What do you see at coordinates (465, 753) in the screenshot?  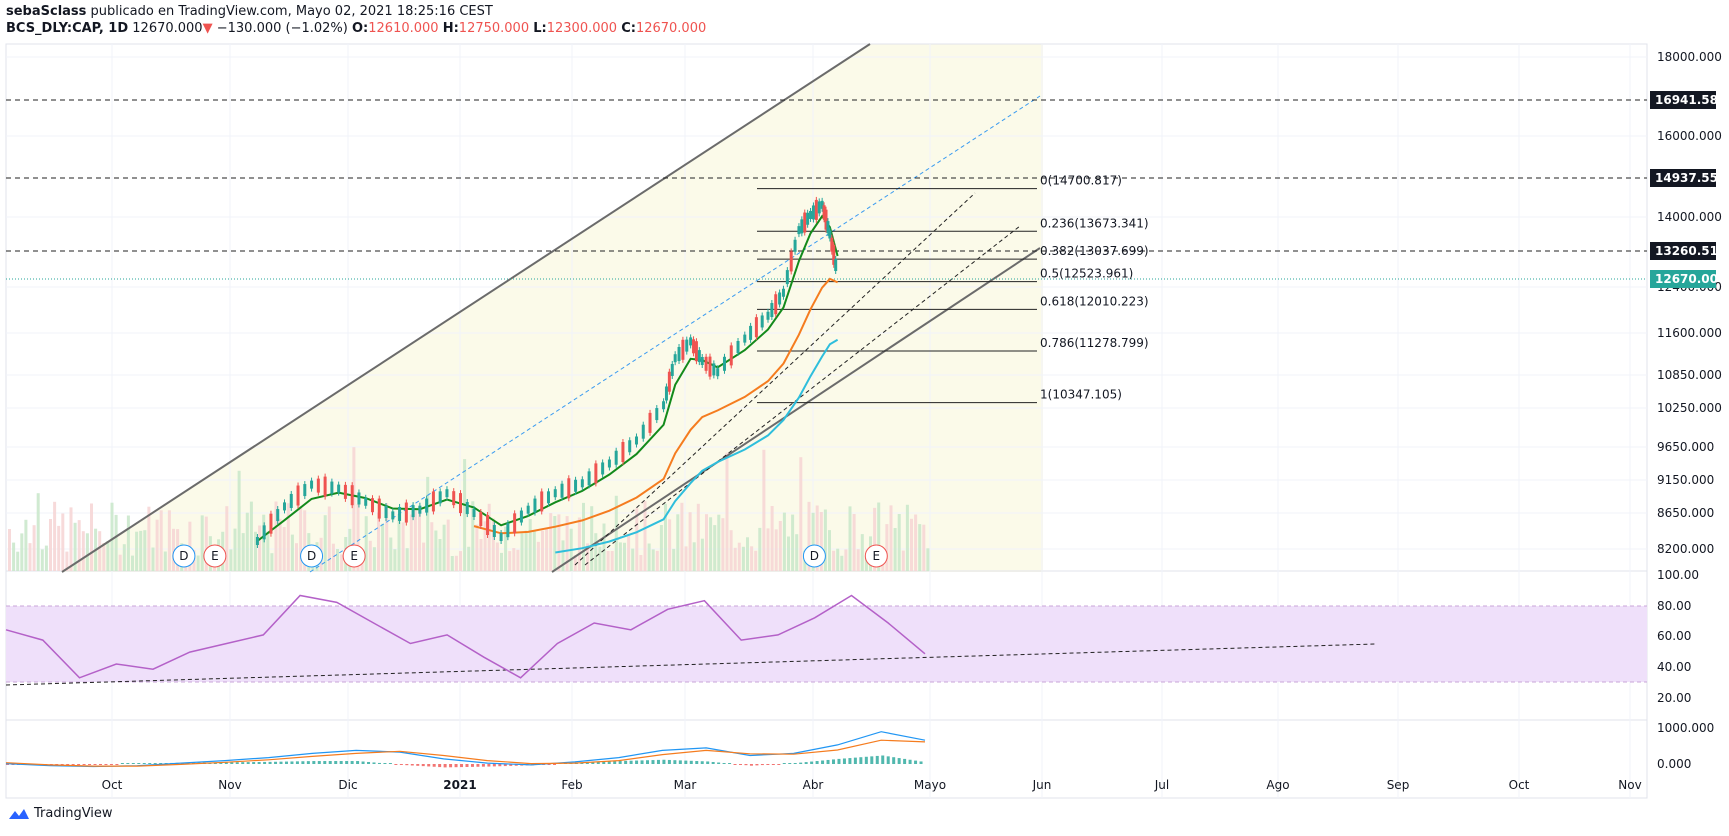 I see `macd-signal-line` at bounding box center [465, 753].